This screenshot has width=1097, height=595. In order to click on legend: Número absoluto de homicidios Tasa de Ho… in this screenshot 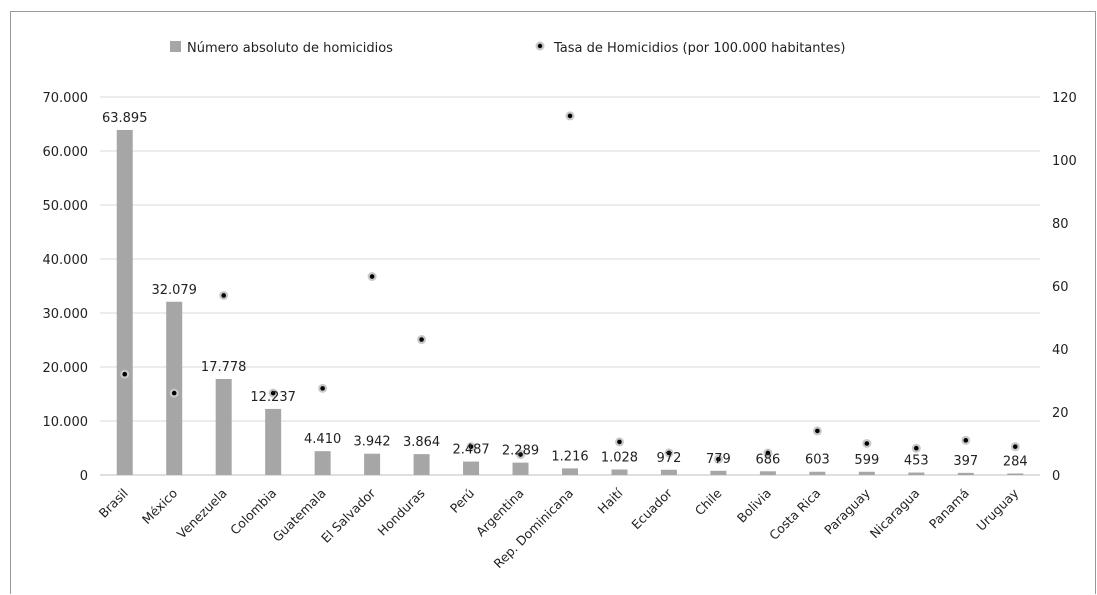, I will do `click(507, 48)`.